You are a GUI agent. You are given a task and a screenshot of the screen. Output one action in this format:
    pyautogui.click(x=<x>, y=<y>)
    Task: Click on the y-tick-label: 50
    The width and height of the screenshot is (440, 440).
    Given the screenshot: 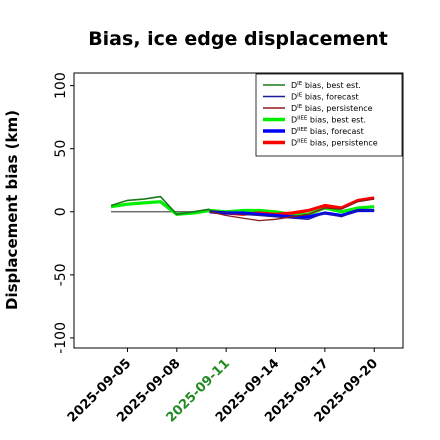 What is the action you would take?
    pyautogui.click(x=61, y=149)
    